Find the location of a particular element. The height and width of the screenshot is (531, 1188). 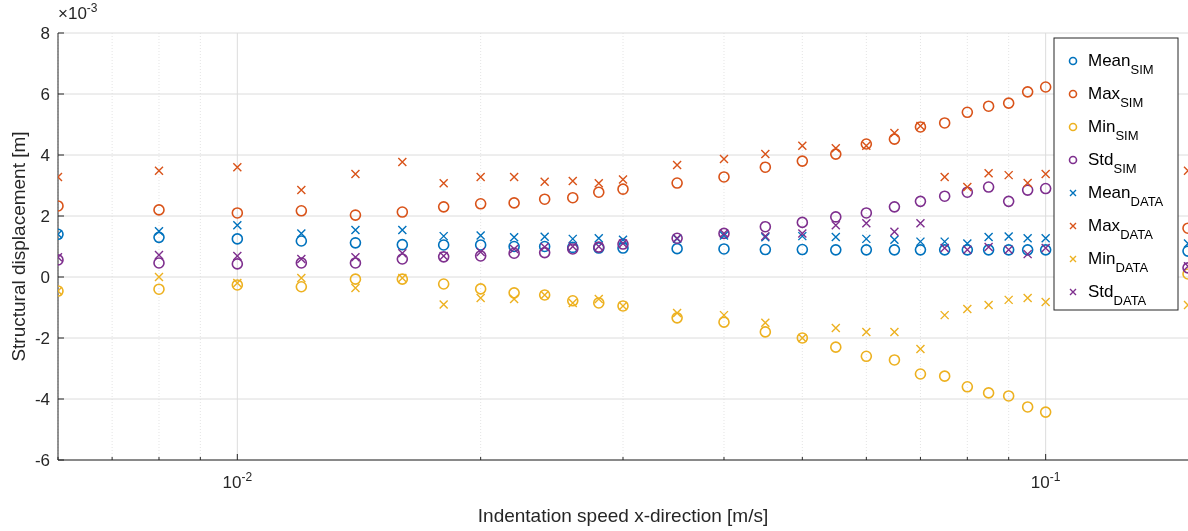

x-axis-title: Indentation speed x-direction [m/s] is located at coordinates (623, 515).